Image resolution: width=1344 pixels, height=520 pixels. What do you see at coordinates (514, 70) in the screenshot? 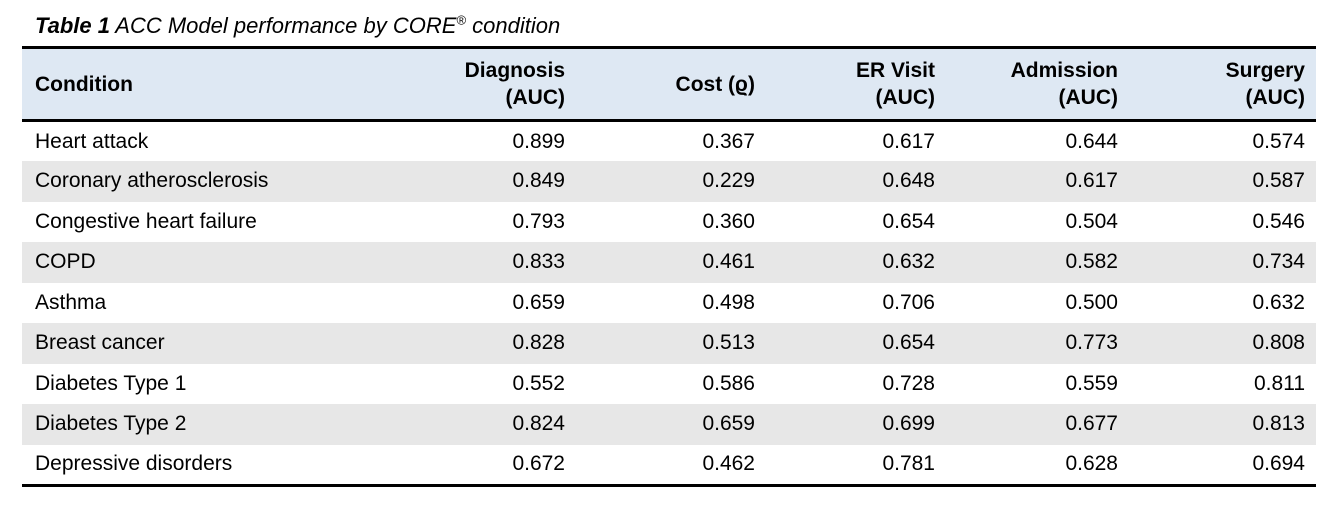
I see `col-header-label: Diagnosis` at bounding box center [514, 70].